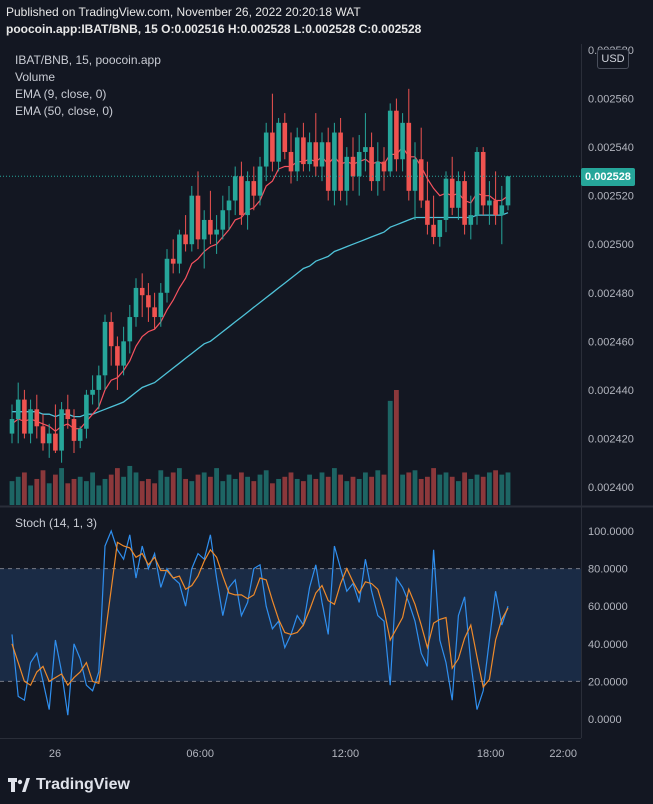  What do you see at coordinates (608, 570) in the screenshot?
I see `stoch-tick-label: 80.0000` at bounding box center [608, 570].